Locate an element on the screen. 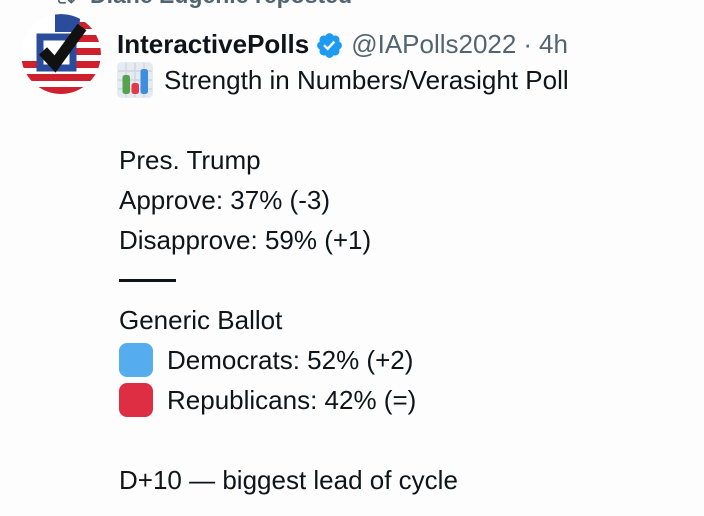 This screenshot has width=704, height=516. red-square-emoji is located at coordinates (136, 400).